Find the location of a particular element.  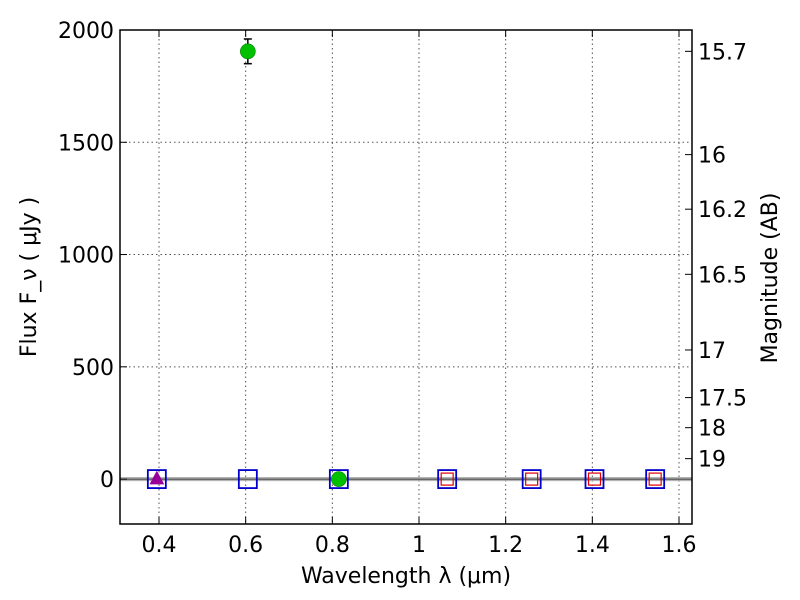

x-axis-label: Wavelength λ (μm) is located at coordinates (406, 576).